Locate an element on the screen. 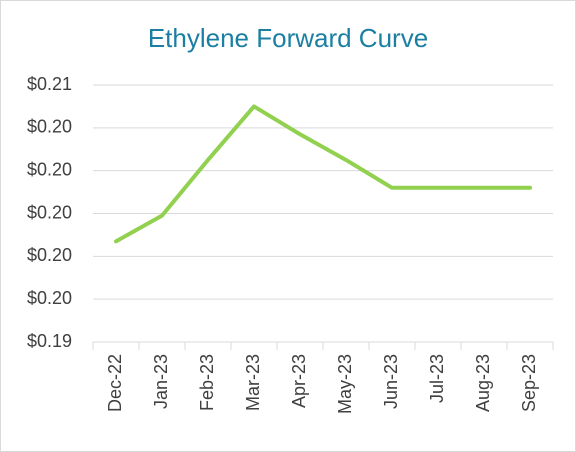 The image size is (576, 452). x-tick-label: May-23 is located at coordinates (345, 384).